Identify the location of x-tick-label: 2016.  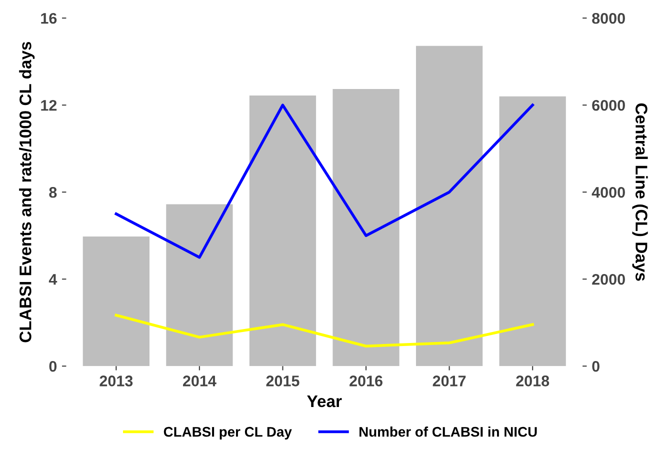
(366, 381).